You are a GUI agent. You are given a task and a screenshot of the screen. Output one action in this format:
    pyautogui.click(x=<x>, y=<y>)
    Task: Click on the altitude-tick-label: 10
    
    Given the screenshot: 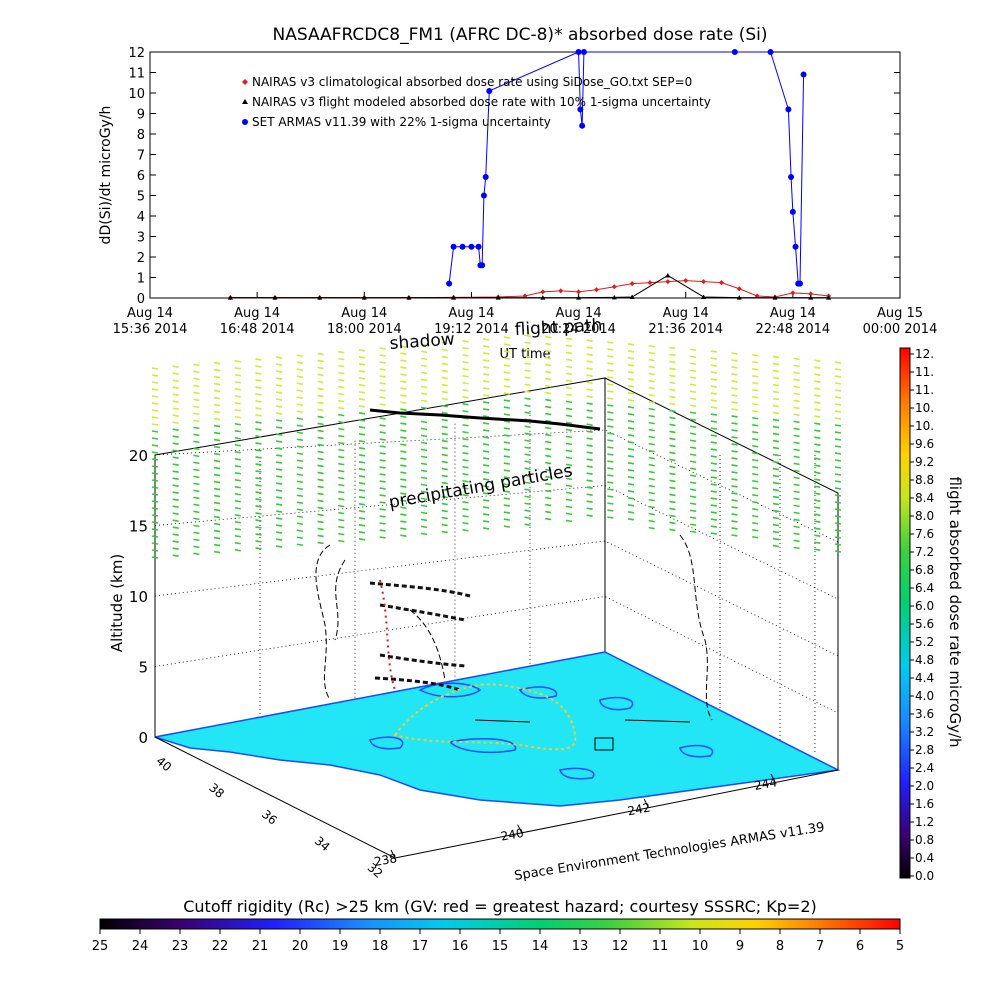 What is the action you would take?
    pyautogui.click(x=138, y=597)
    